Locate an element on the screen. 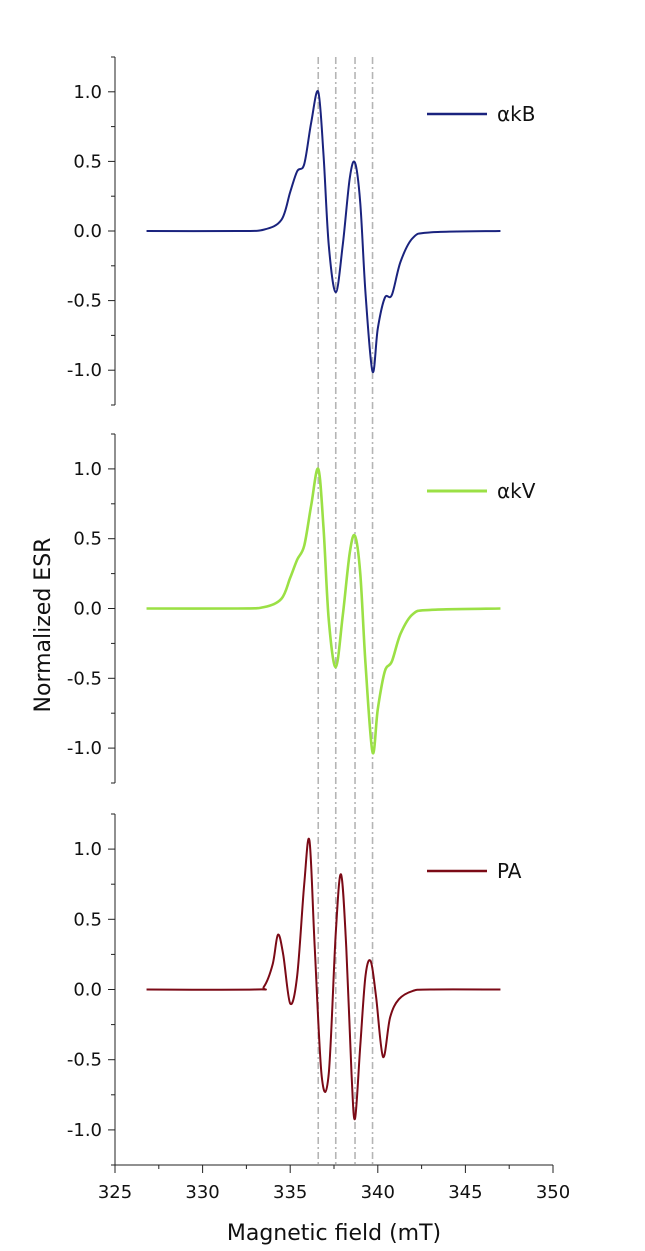 Image resolution: width=645 pixels, height=1251 pixels. x-tick-label: 325 is located at coordinates (115, 1192).